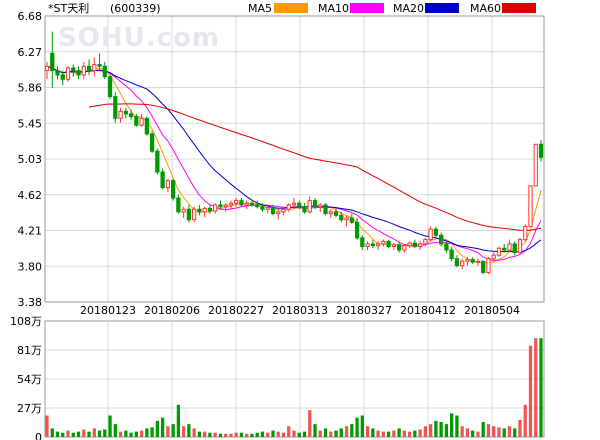  What do you see at coordinates (30, 231) in the screenshot?
I see `price-tick-label: 4.21` at bounding box center [30, 231].